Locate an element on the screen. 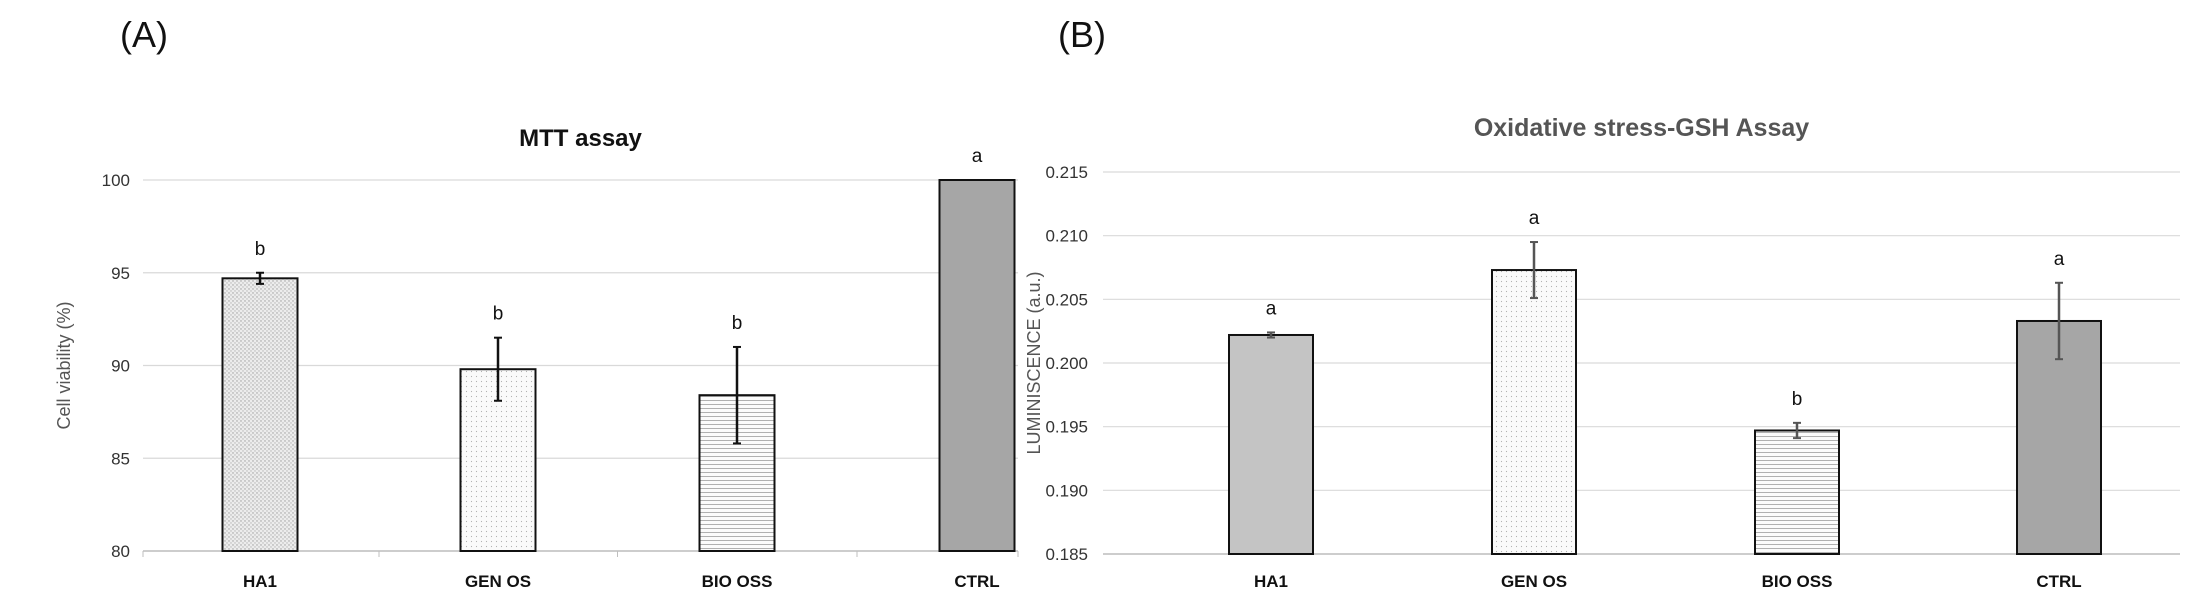  y-tick-label: 0.190 is located at coordinates (1066, 490).